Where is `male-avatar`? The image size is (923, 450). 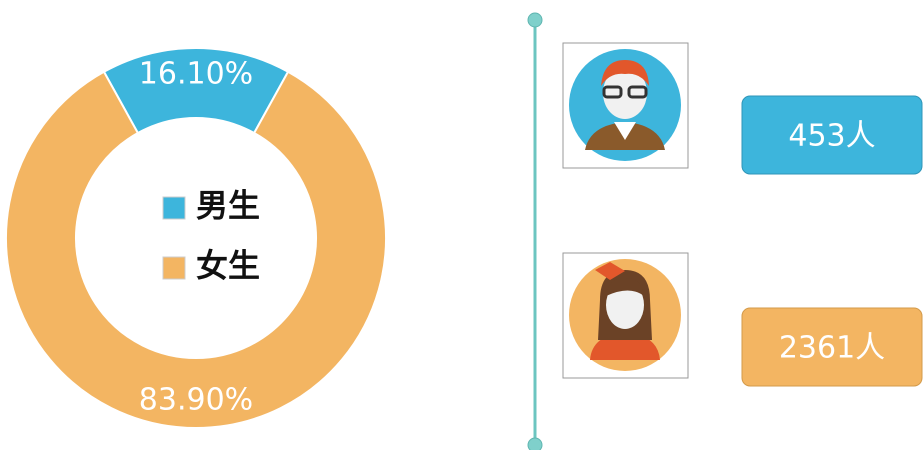 male-avatar is located at coordinates (625, 105).